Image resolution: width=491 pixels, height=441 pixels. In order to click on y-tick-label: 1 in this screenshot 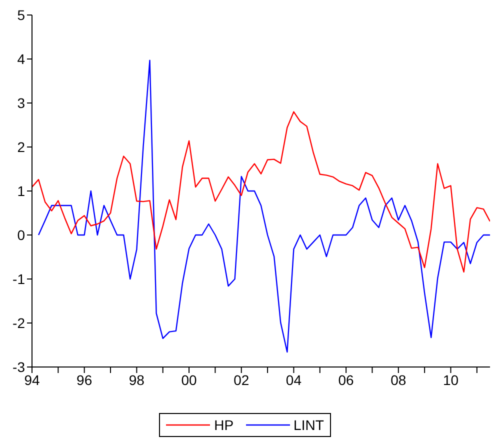, I will do `click(21, 190)`.